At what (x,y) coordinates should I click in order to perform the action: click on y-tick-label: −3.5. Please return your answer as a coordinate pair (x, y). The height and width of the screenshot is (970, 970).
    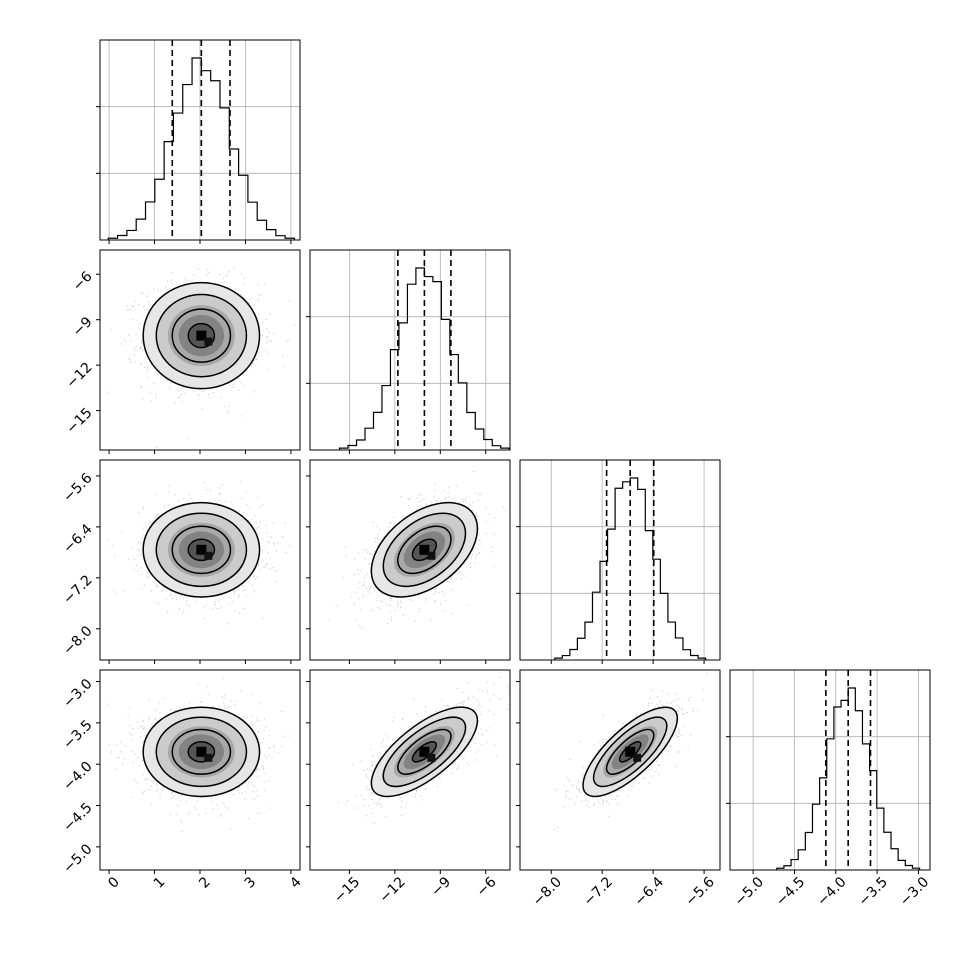
    Looking at the image, I should click on (77, 734).